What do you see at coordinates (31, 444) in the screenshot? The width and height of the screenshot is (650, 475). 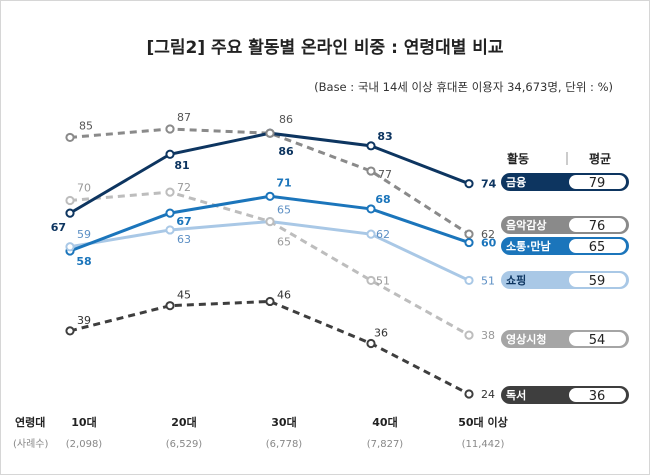 I see `sample-size-header: (사례수)` at bounding box center [31, 444].